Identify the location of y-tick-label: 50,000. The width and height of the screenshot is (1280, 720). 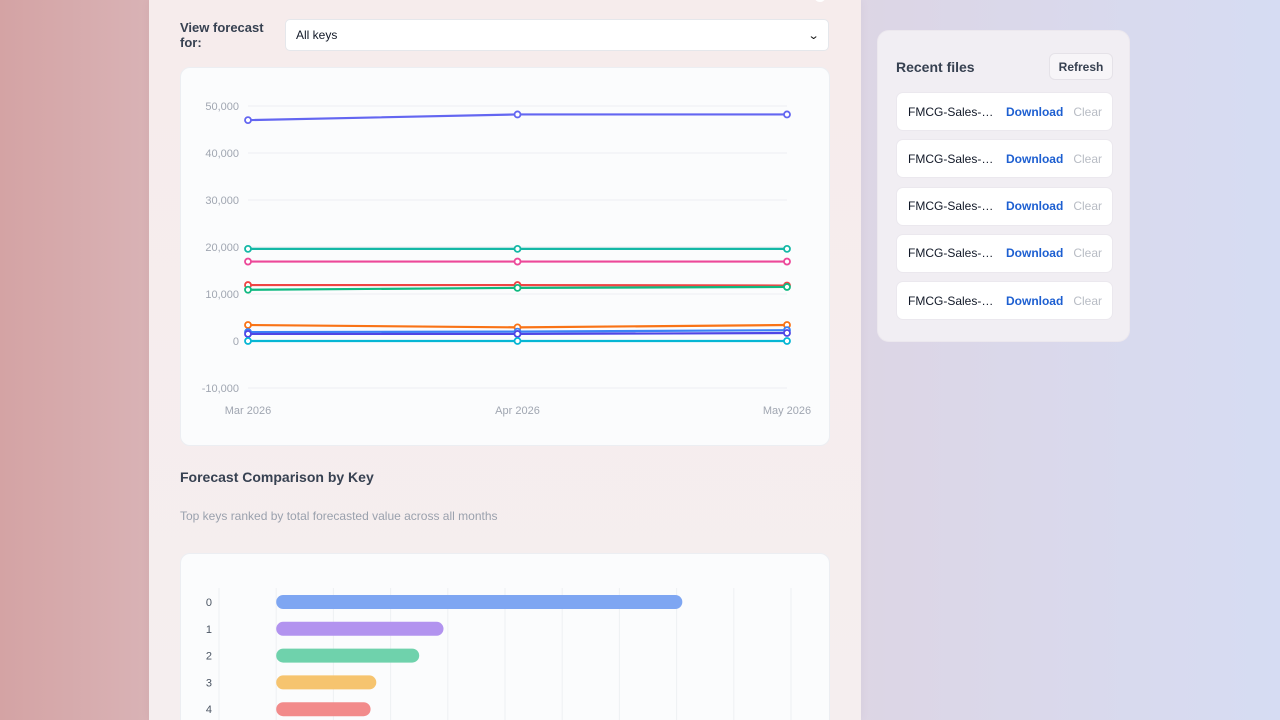
(222, 107).